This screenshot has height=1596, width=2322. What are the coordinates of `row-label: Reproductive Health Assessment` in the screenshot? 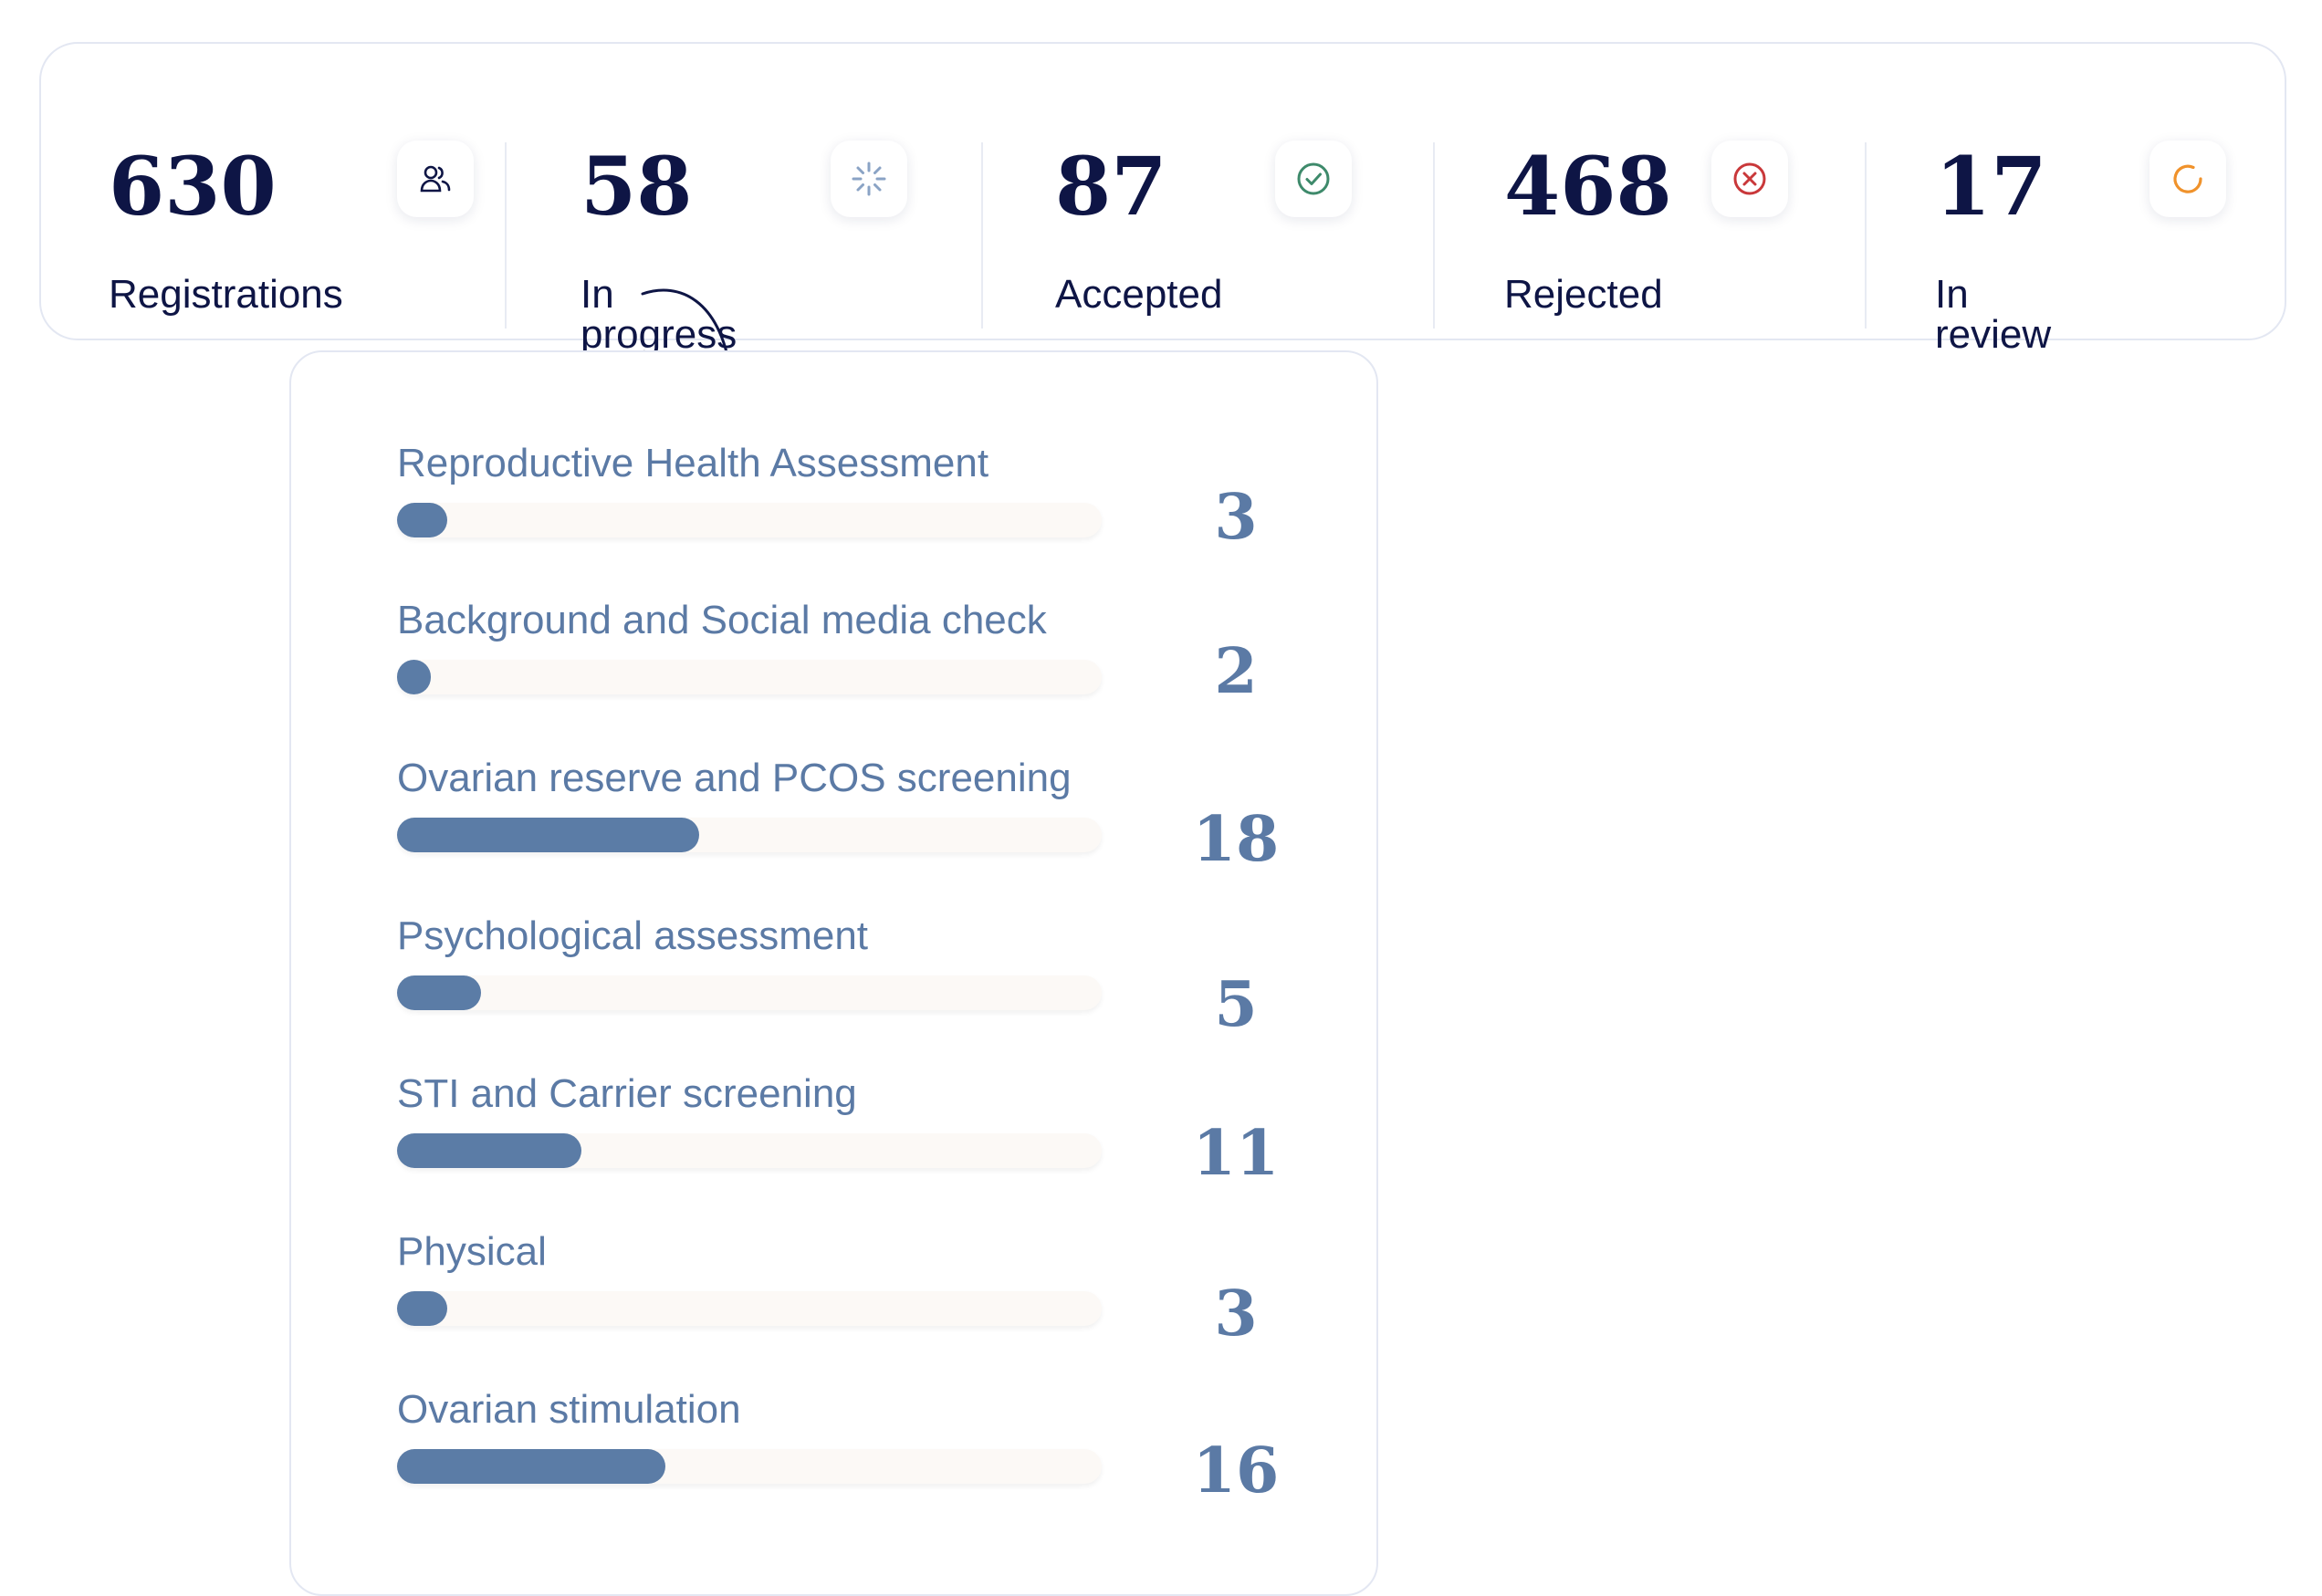 It's located at (693, 463).